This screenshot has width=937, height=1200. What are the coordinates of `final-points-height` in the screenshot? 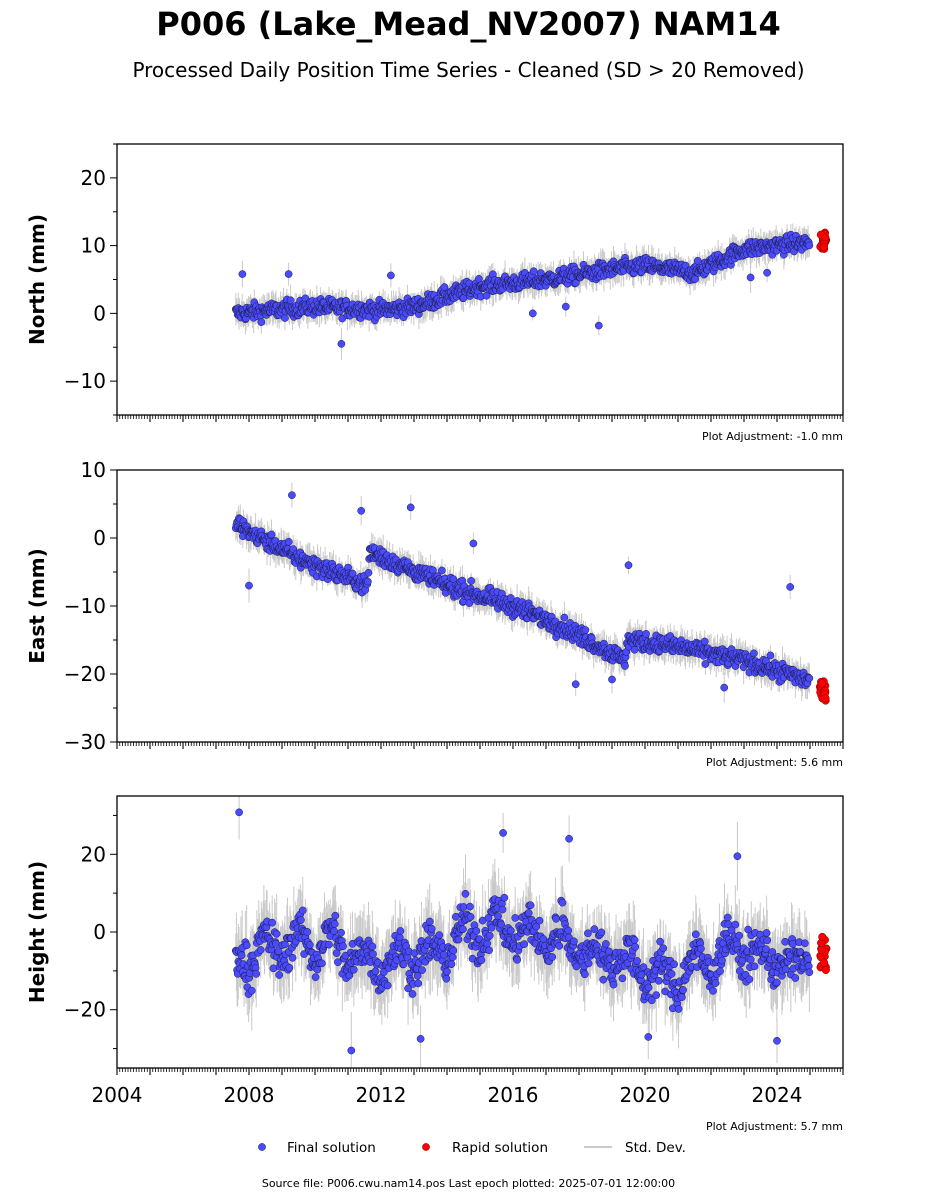 It's located at (522, 931).